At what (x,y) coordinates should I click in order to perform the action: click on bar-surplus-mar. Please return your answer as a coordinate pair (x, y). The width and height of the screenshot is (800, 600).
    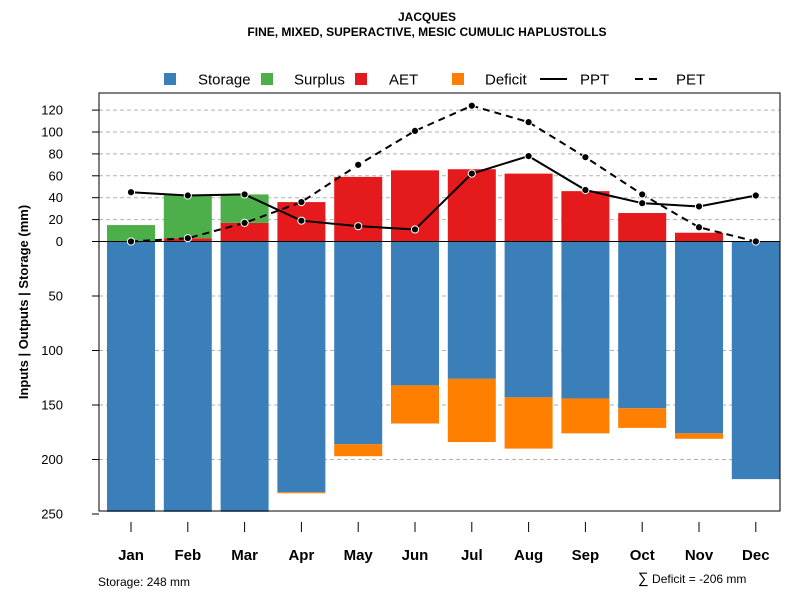
    Looking at the image, I should click on (244, 208).